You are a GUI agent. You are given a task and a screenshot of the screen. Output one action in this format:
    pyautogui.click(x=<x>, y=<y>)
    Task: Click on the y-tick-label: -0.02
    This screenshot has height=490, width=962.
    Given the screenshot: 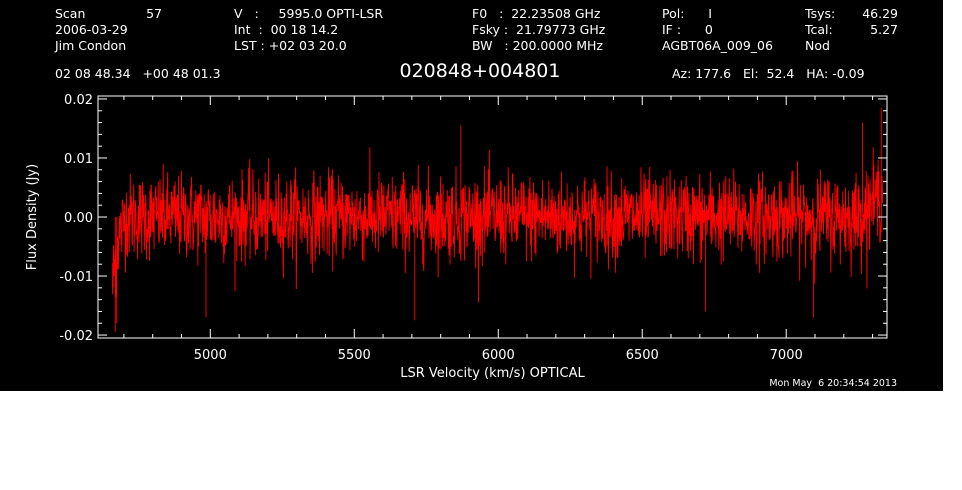 What is the action you would take?
    pyautogui.click(x=76, y=336)
    